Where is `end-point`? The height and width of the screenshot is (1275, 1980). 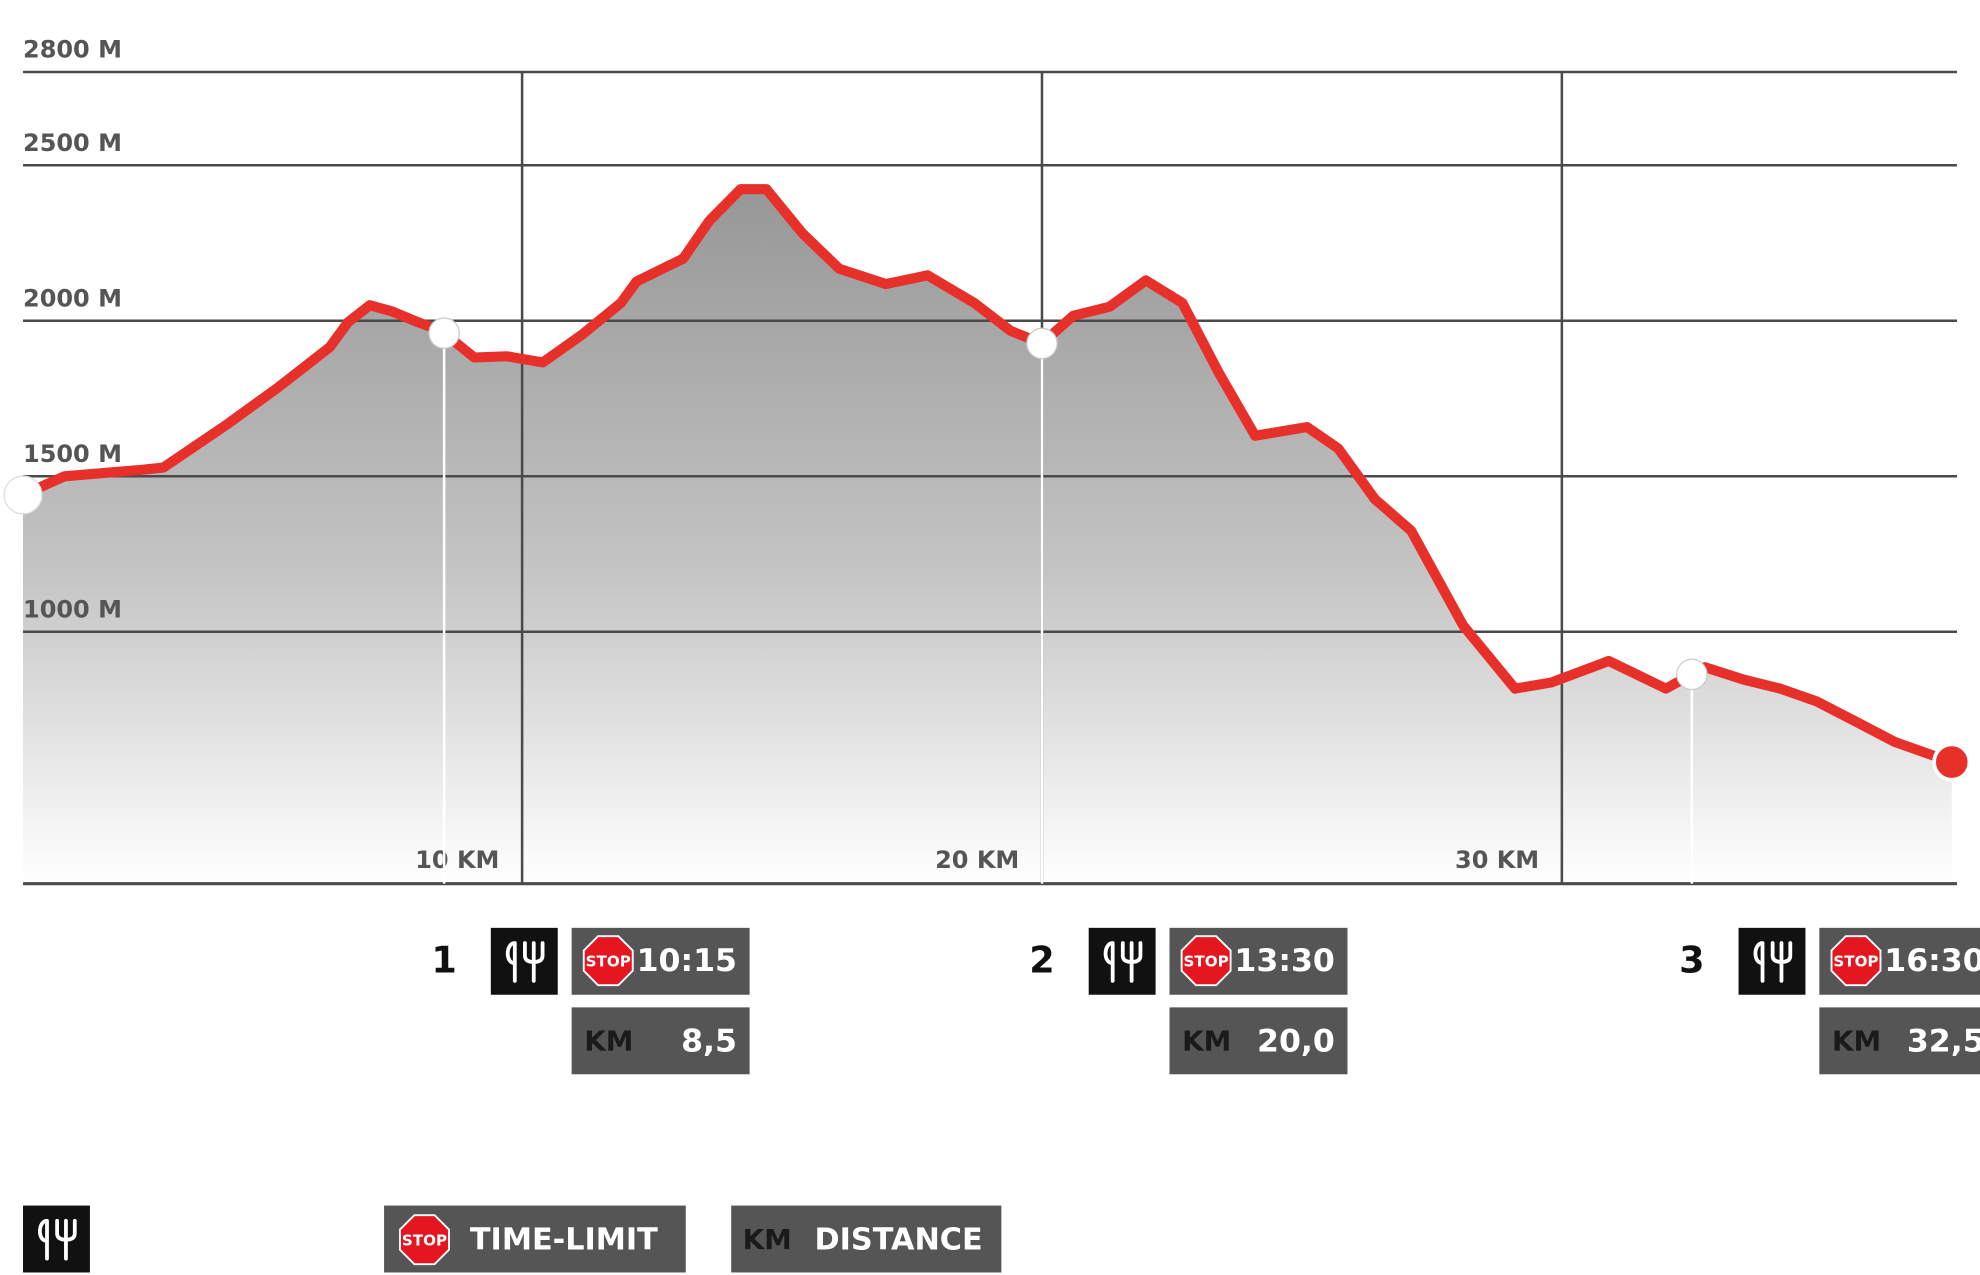 end-point is located at coordinates (1952, 762).